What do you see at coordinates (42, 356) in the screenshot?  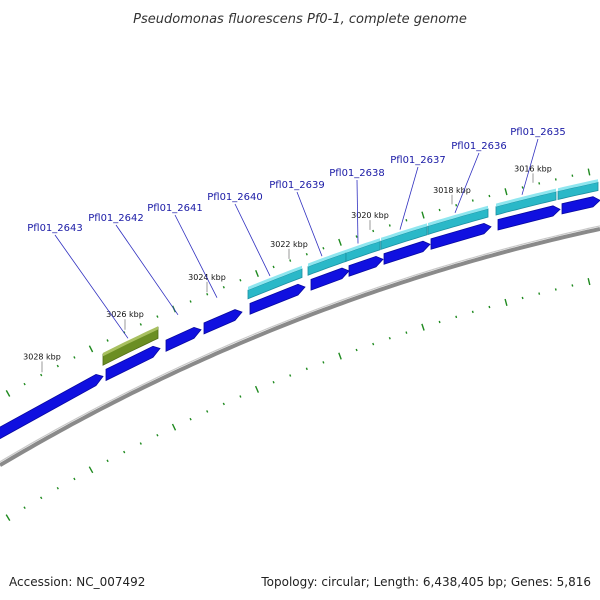 I see `kbp-marker-label: 3028 kbp` at bounding box center [42, 356].